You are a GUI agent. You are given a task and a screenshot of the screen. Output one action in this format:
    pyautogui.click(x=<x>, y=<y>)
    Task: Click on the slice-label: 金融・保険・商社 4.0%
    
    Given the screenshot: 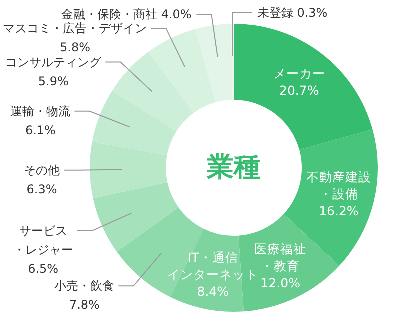 What is the action you would take?
    pyautogui.click(x=127, y=15)
    